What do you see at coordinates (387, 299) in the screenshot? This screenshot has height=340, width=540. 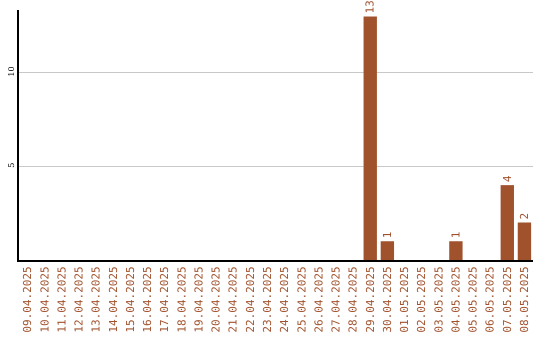 I see `x-tick-label: 30.04.2025` at bounding box center [387, 299].